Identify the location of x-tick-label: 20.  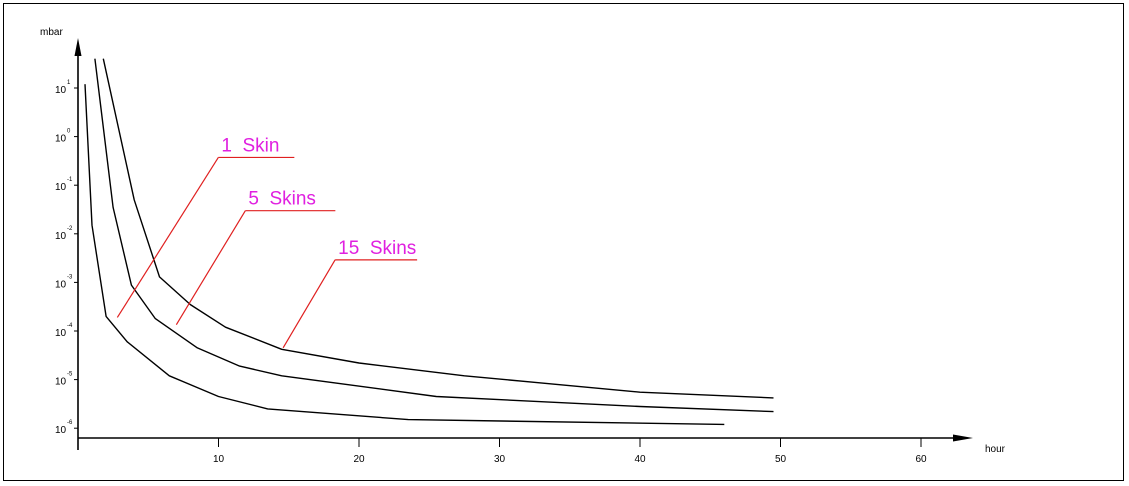
(359, 459).